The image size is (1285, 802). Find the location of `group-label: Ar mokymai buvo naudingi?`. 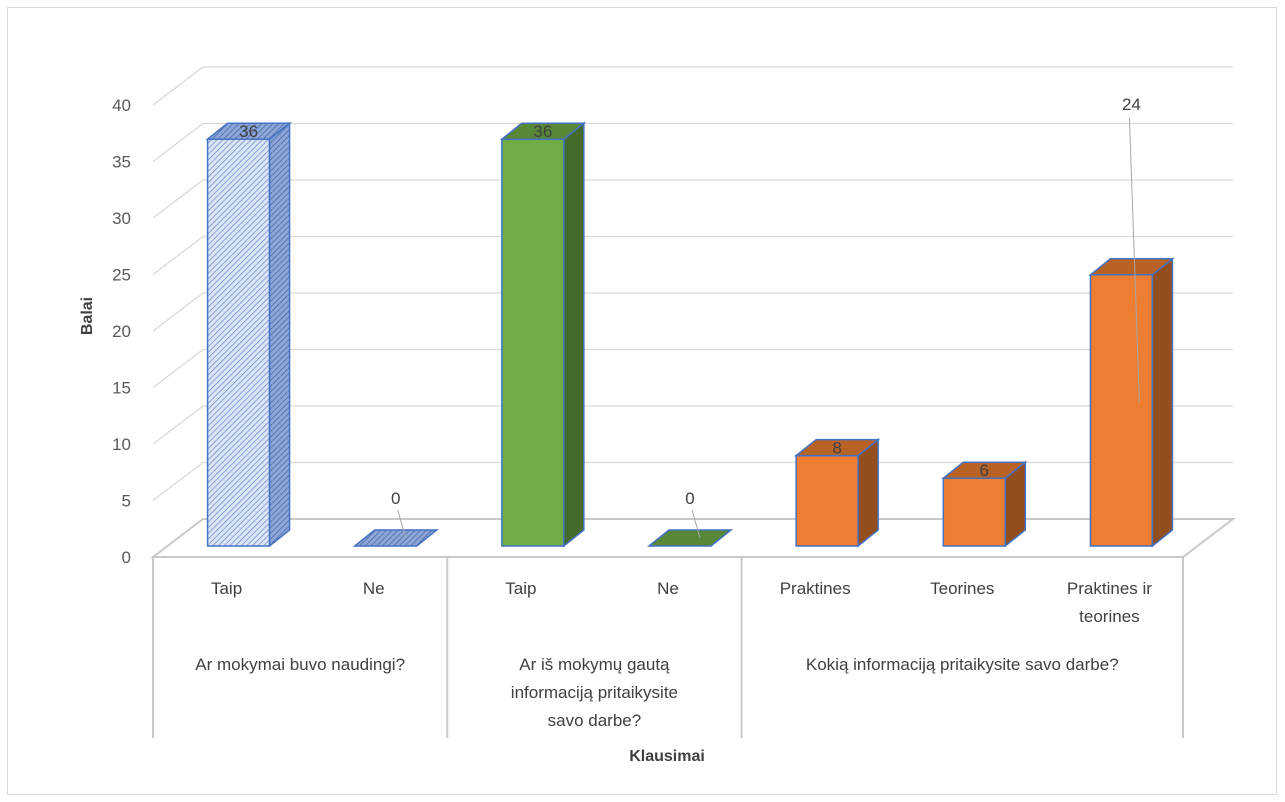

group-label: Ar mokymai buvo naudingi? is located at coordinates (300, 664).